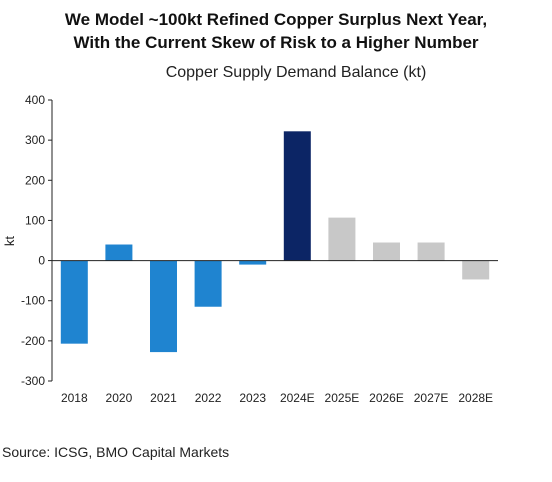 The height and width of the screenshot is (482, 552). I want to click on bar-2027e, so click(431, 251).